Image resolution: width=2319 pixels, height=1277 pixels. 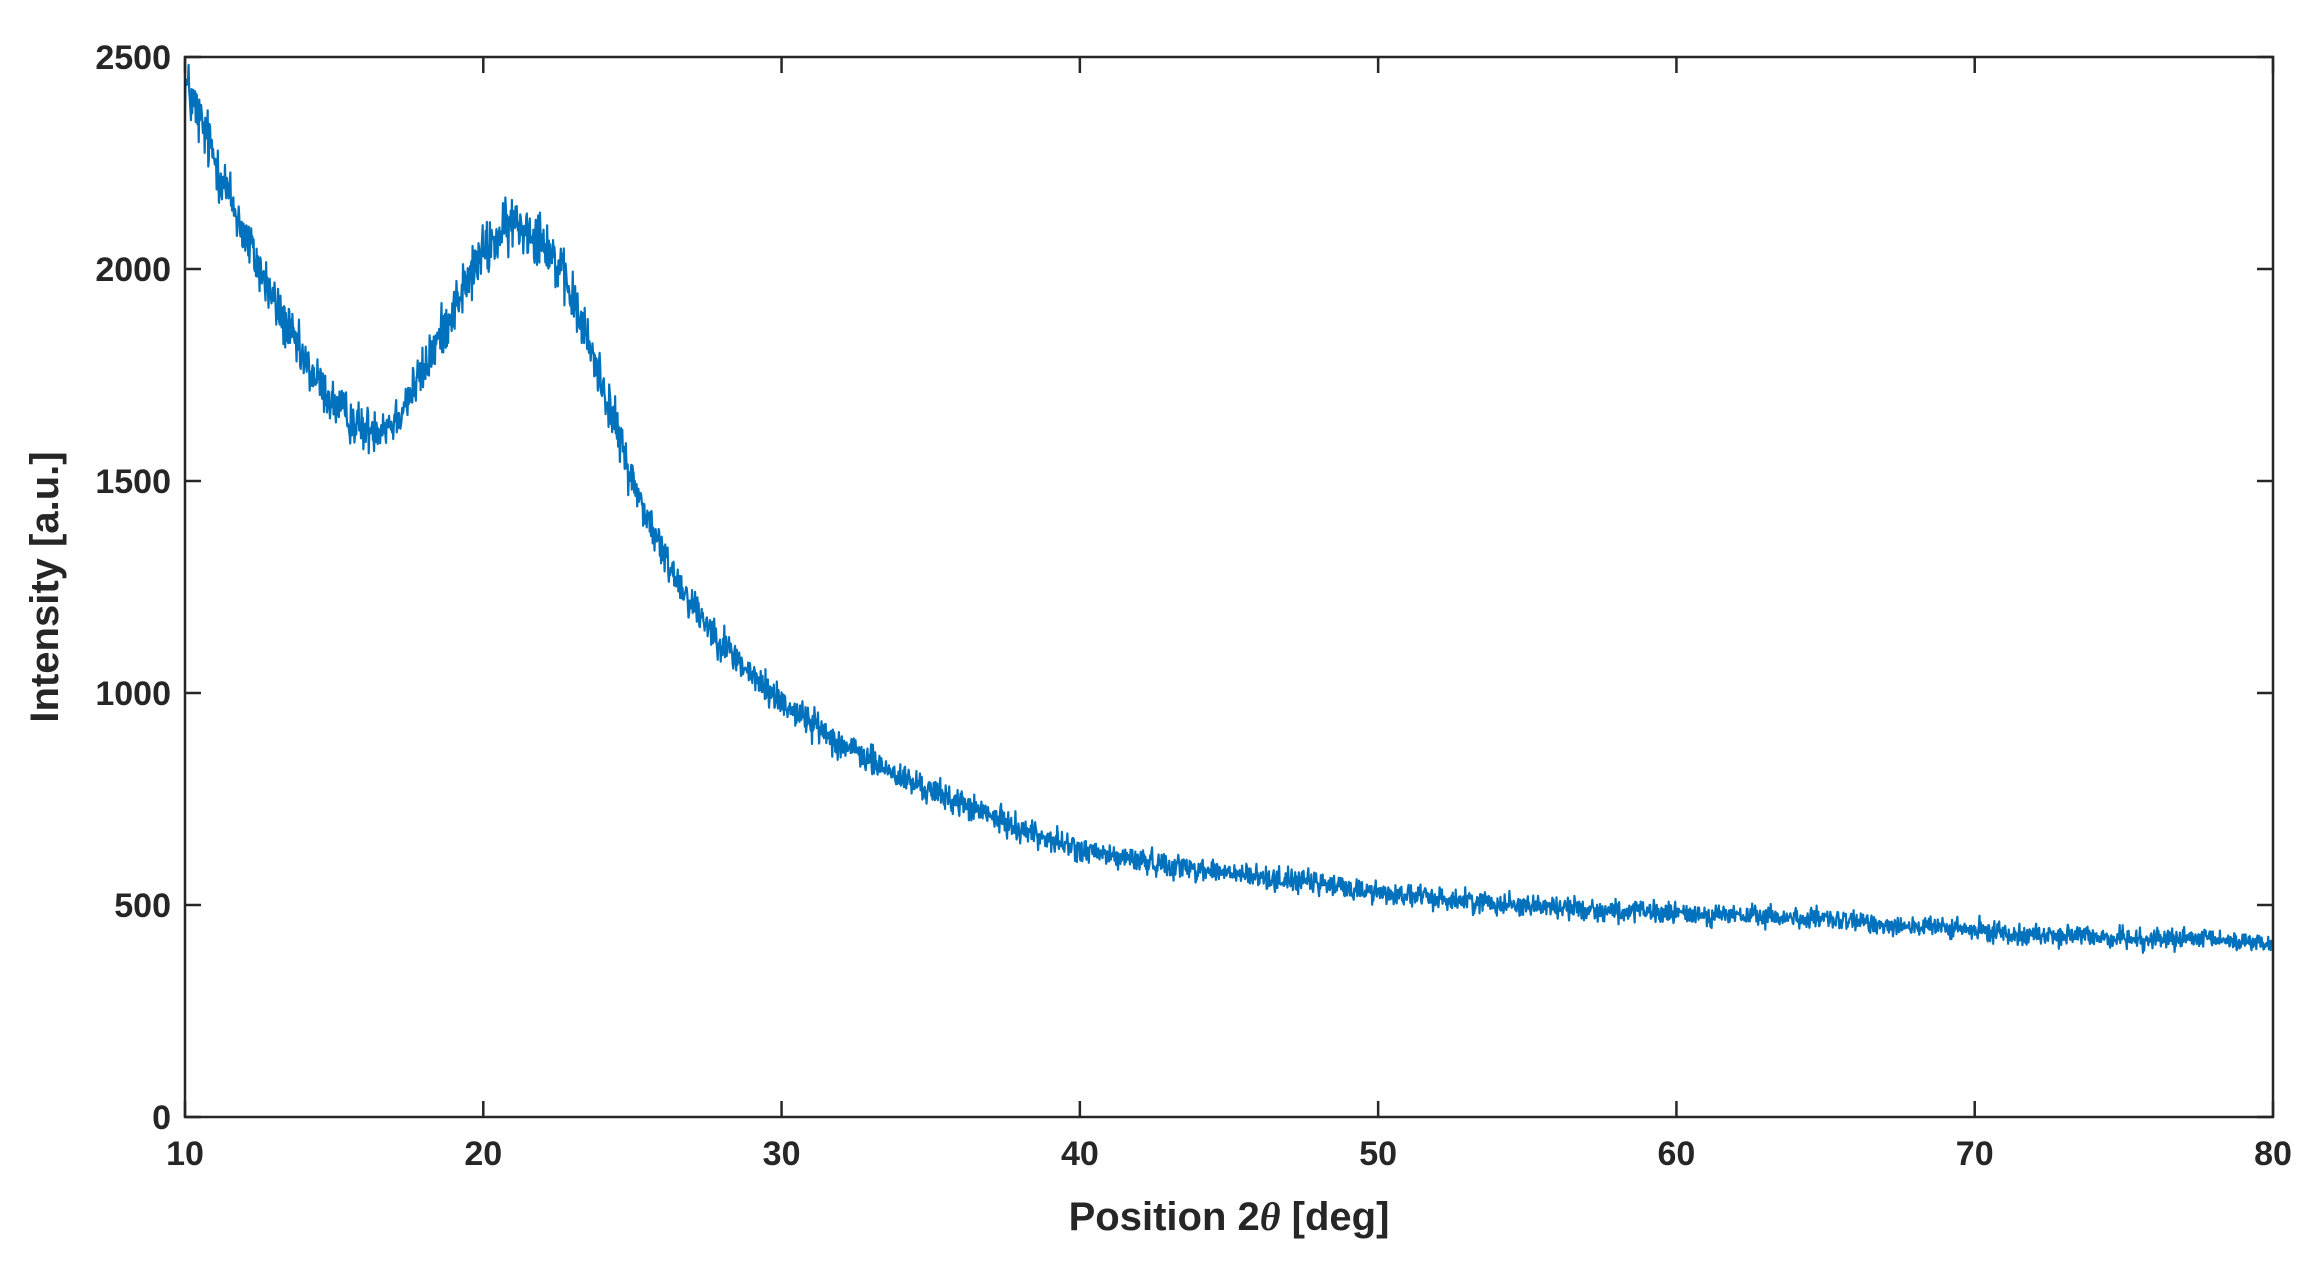 What do you see at coordinates (1335, 1217) in the screenshot?
I see `x-axis-label-suffix: [deg]` at bounding box center [1335, 1217].